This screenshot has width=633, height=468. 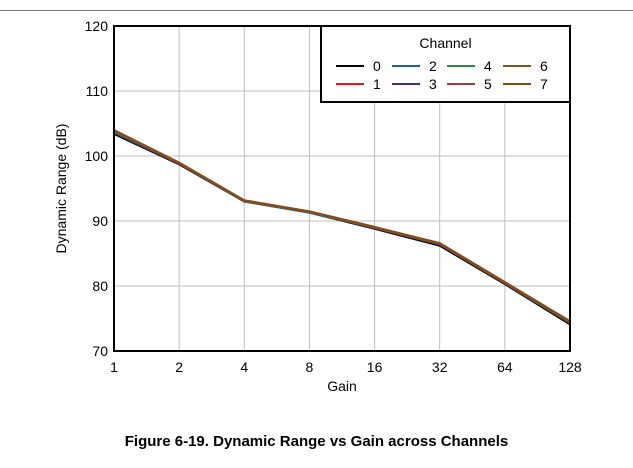 I want to click on y-tick-label: 110, so click(x=97, y=91).